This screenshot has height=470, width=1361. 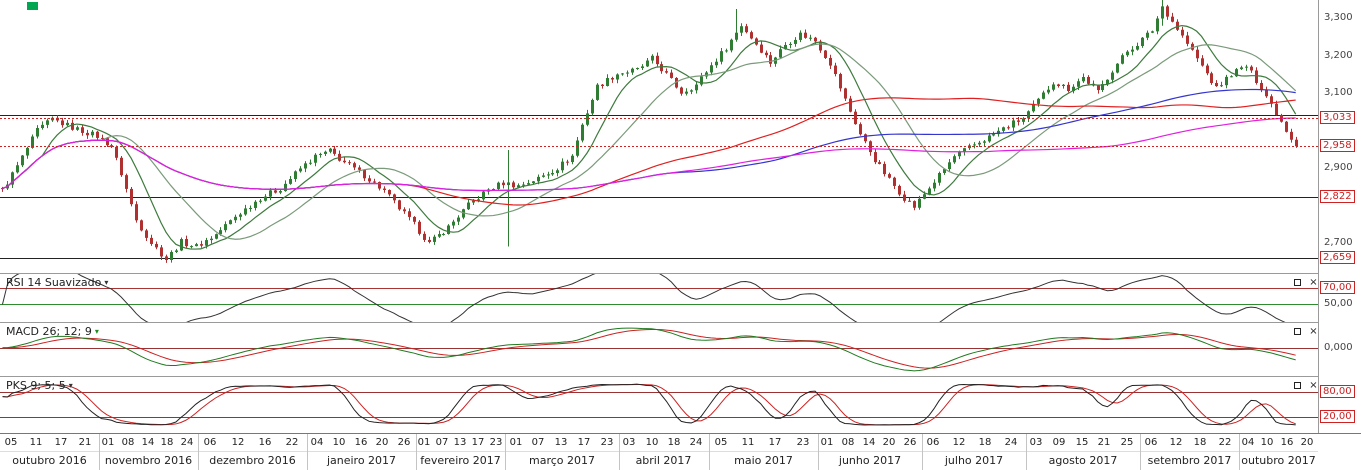 What do you see at coordinates (561, 442) in the screenshot?
I see `day-tick-label: 13` at bounding box center [561, 442].